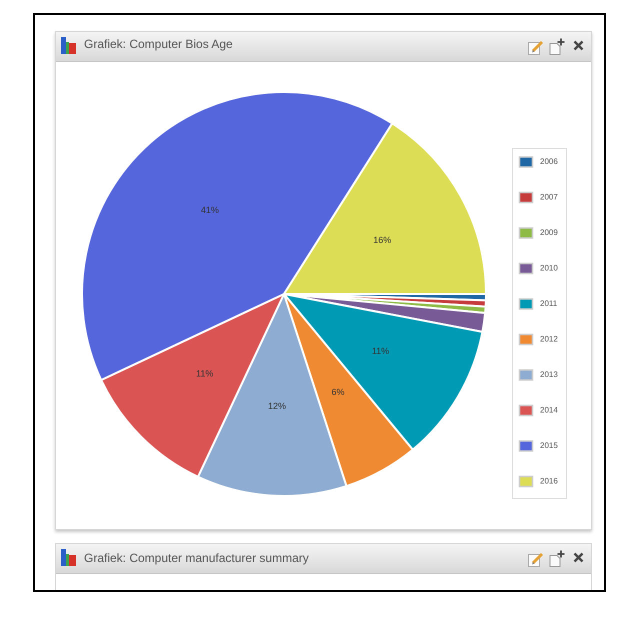 This screenshot has width=640, height=640. Describe the element at coordinates (549, 232) in the screenshot. I see `legend-label: 2009` at that location.